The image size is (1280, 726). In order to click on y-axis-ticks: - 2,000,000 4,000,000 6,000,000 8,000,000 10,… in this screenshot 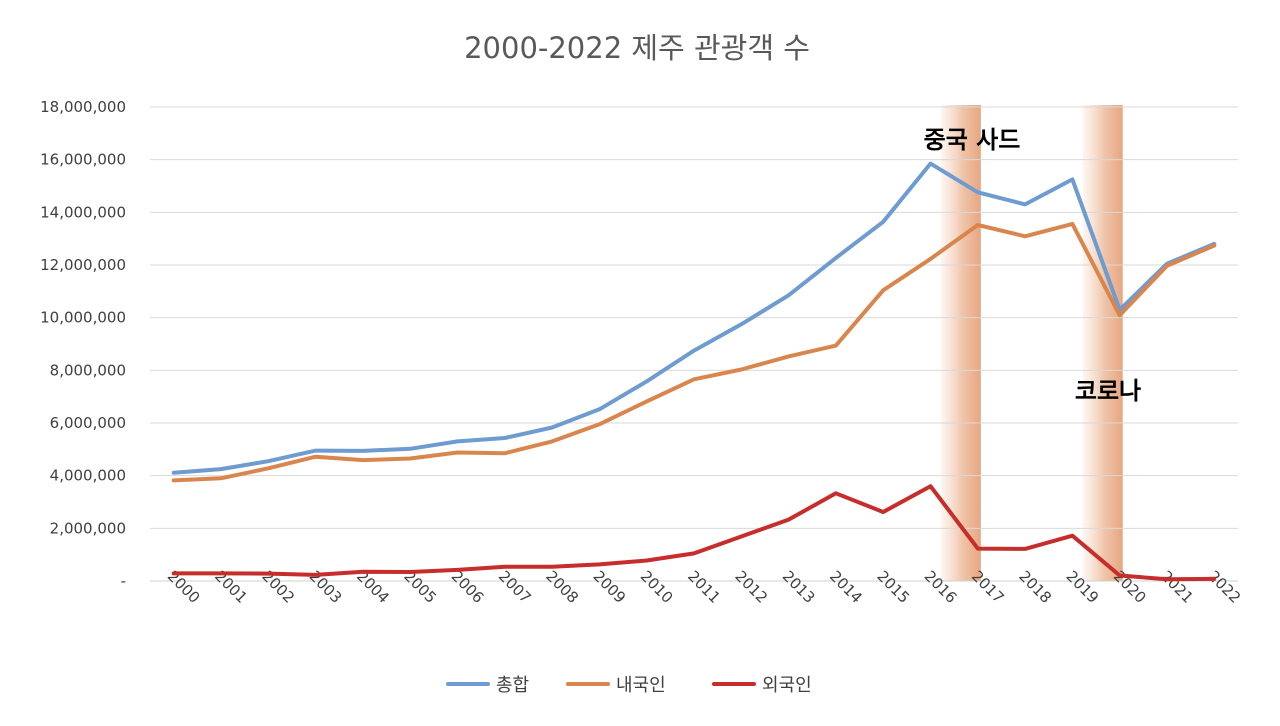, I will do `click(83, 344)`.